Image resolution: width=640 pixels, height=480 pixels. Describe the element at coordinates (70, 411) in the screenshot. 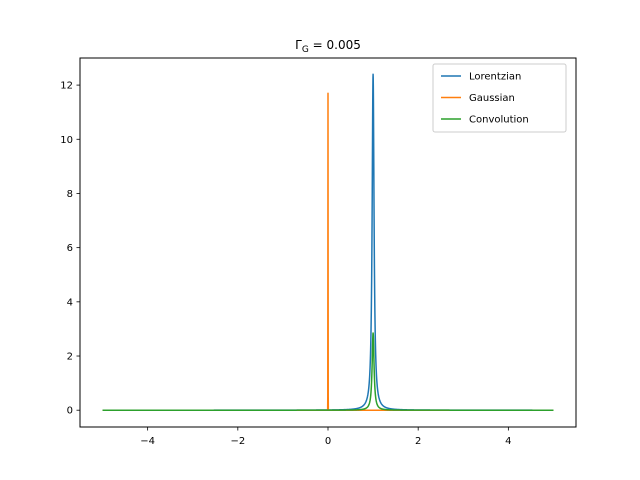

I see `y-tick-label: 0` at that location.